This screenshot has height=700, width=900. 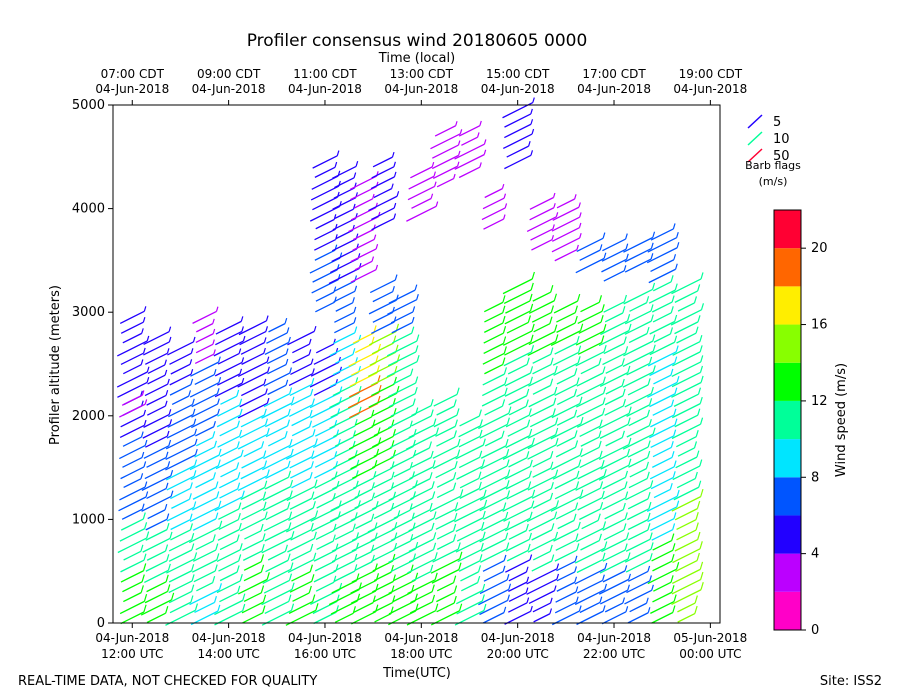 I want to click on barb-column, so click(x=133, y=465).